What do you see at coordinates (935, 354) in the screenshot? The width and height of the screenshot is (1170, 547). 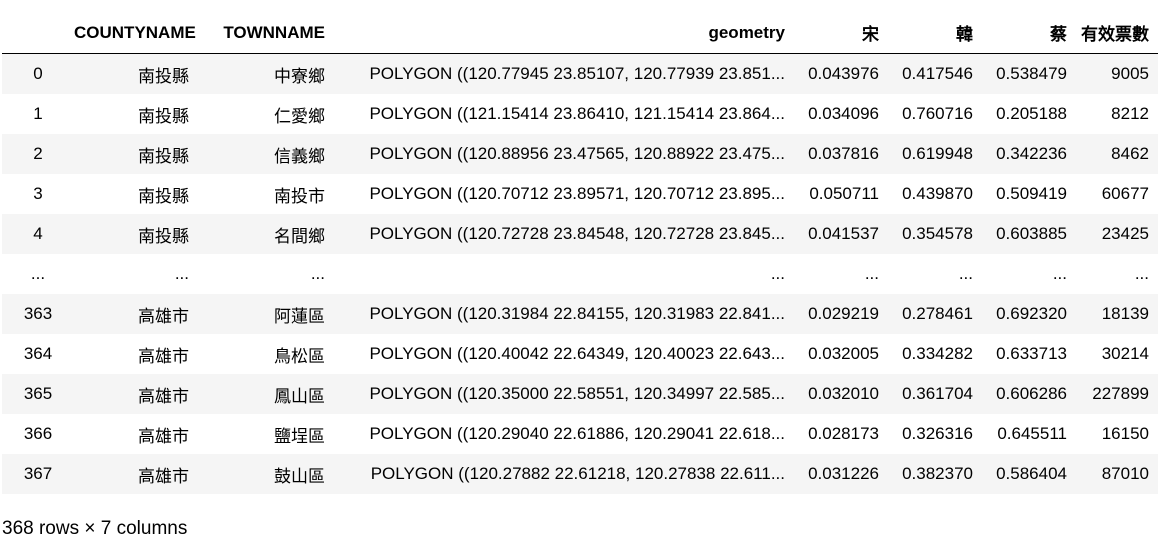 I see `han-cell: 0.334282` at bounding box center [935, 354].